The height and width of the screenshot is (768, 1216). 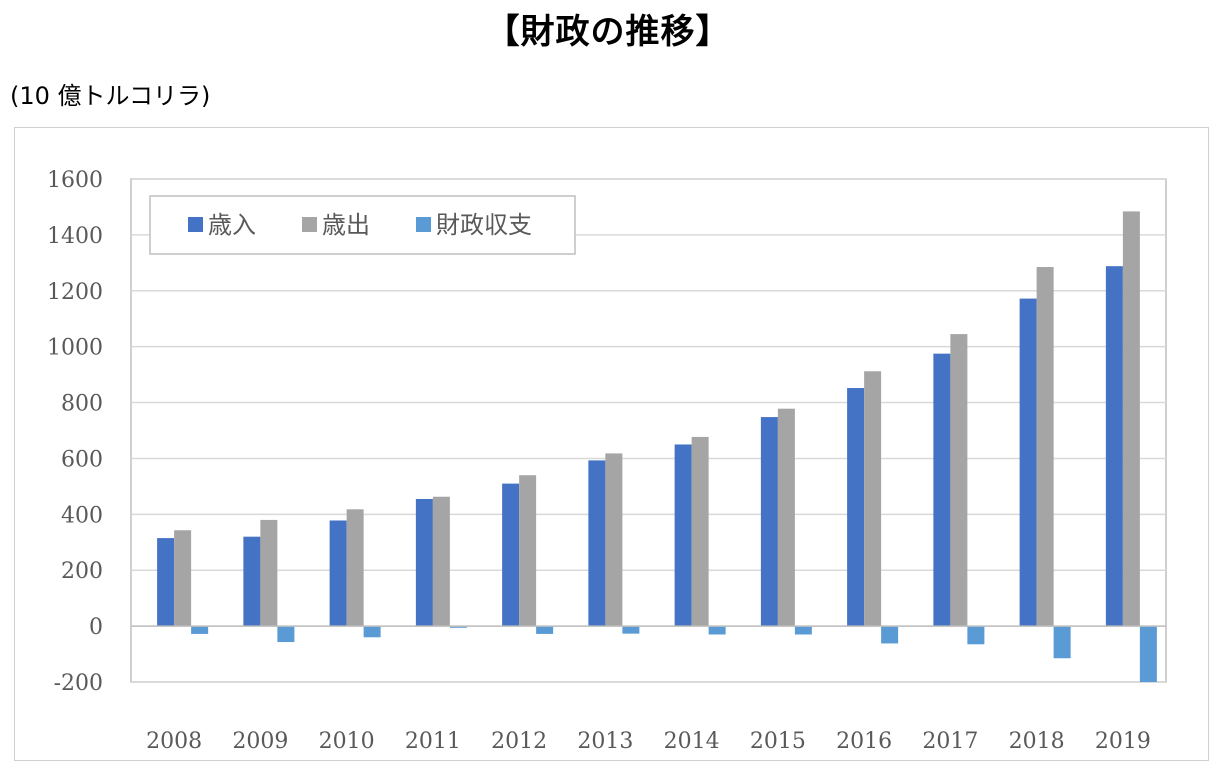 I want to click on legend-label: 歳入, so click(x=232, y=225).